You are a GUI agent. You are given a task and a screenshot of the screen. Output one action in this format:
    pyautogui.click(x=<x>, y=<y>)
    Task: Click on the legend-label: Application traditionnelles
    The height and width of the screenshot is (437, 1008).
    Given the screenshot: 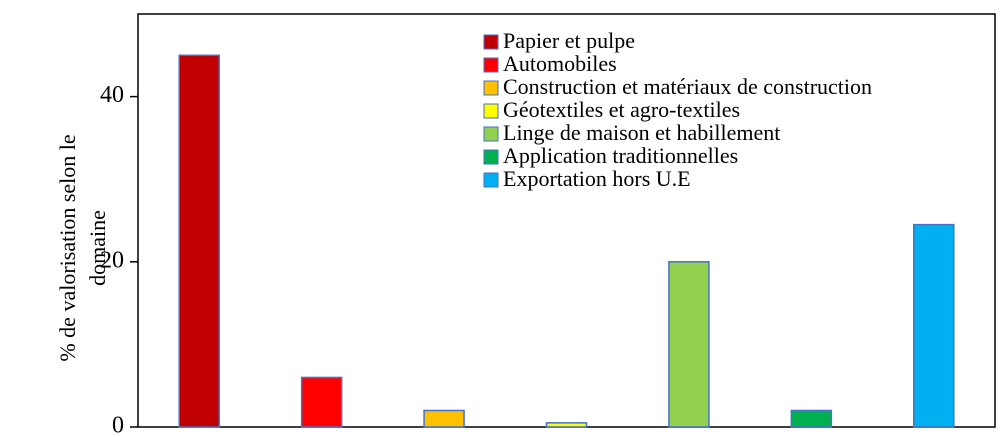 What is the action you would take?
    pyautogui.click(x=620, y=155)
    